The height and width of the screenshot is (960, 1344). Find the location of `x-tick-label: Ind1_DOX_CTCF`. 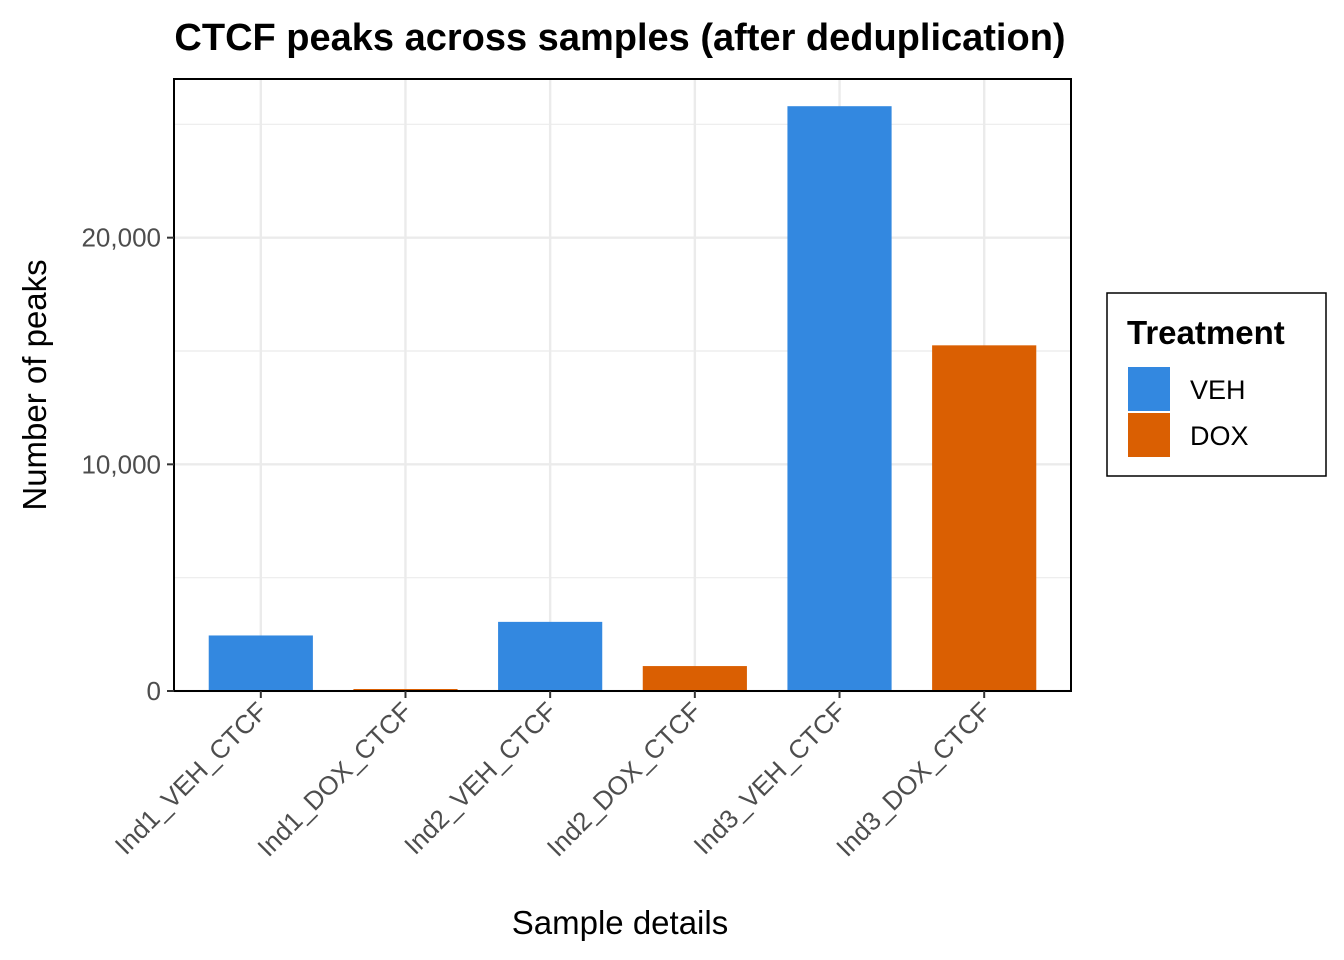

x-tick-label: Ind1_DOX_CTCF is located at coordinates (334, 779).